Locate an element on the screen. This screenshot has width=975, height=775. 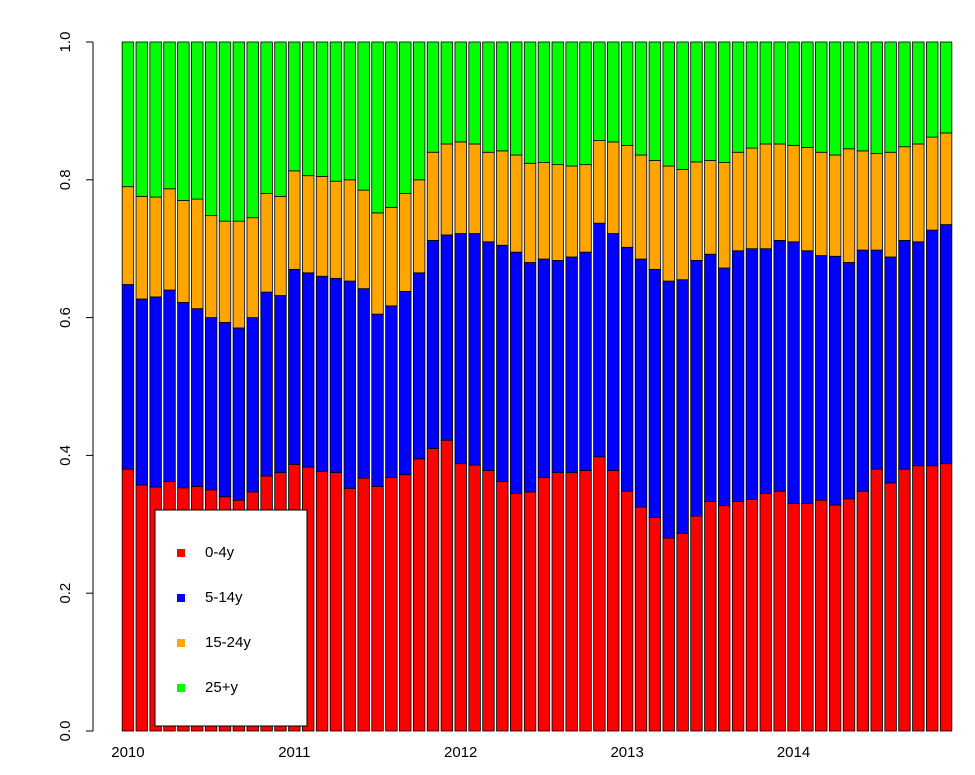
y-tick-label: 0.2 is located at coordinates (65, 593).